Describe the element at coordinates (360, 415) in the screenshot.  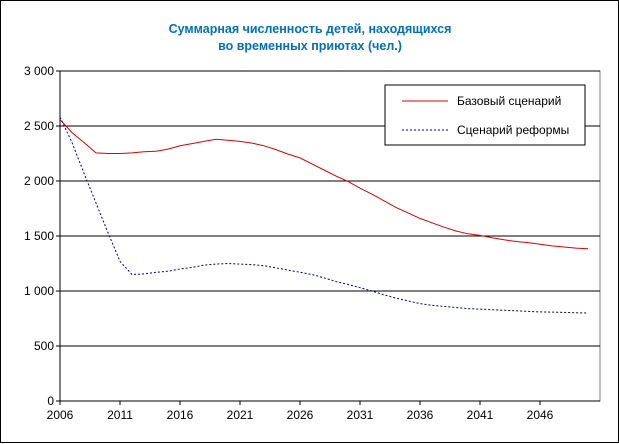
I see `x-tick-label: 2031` at that location.